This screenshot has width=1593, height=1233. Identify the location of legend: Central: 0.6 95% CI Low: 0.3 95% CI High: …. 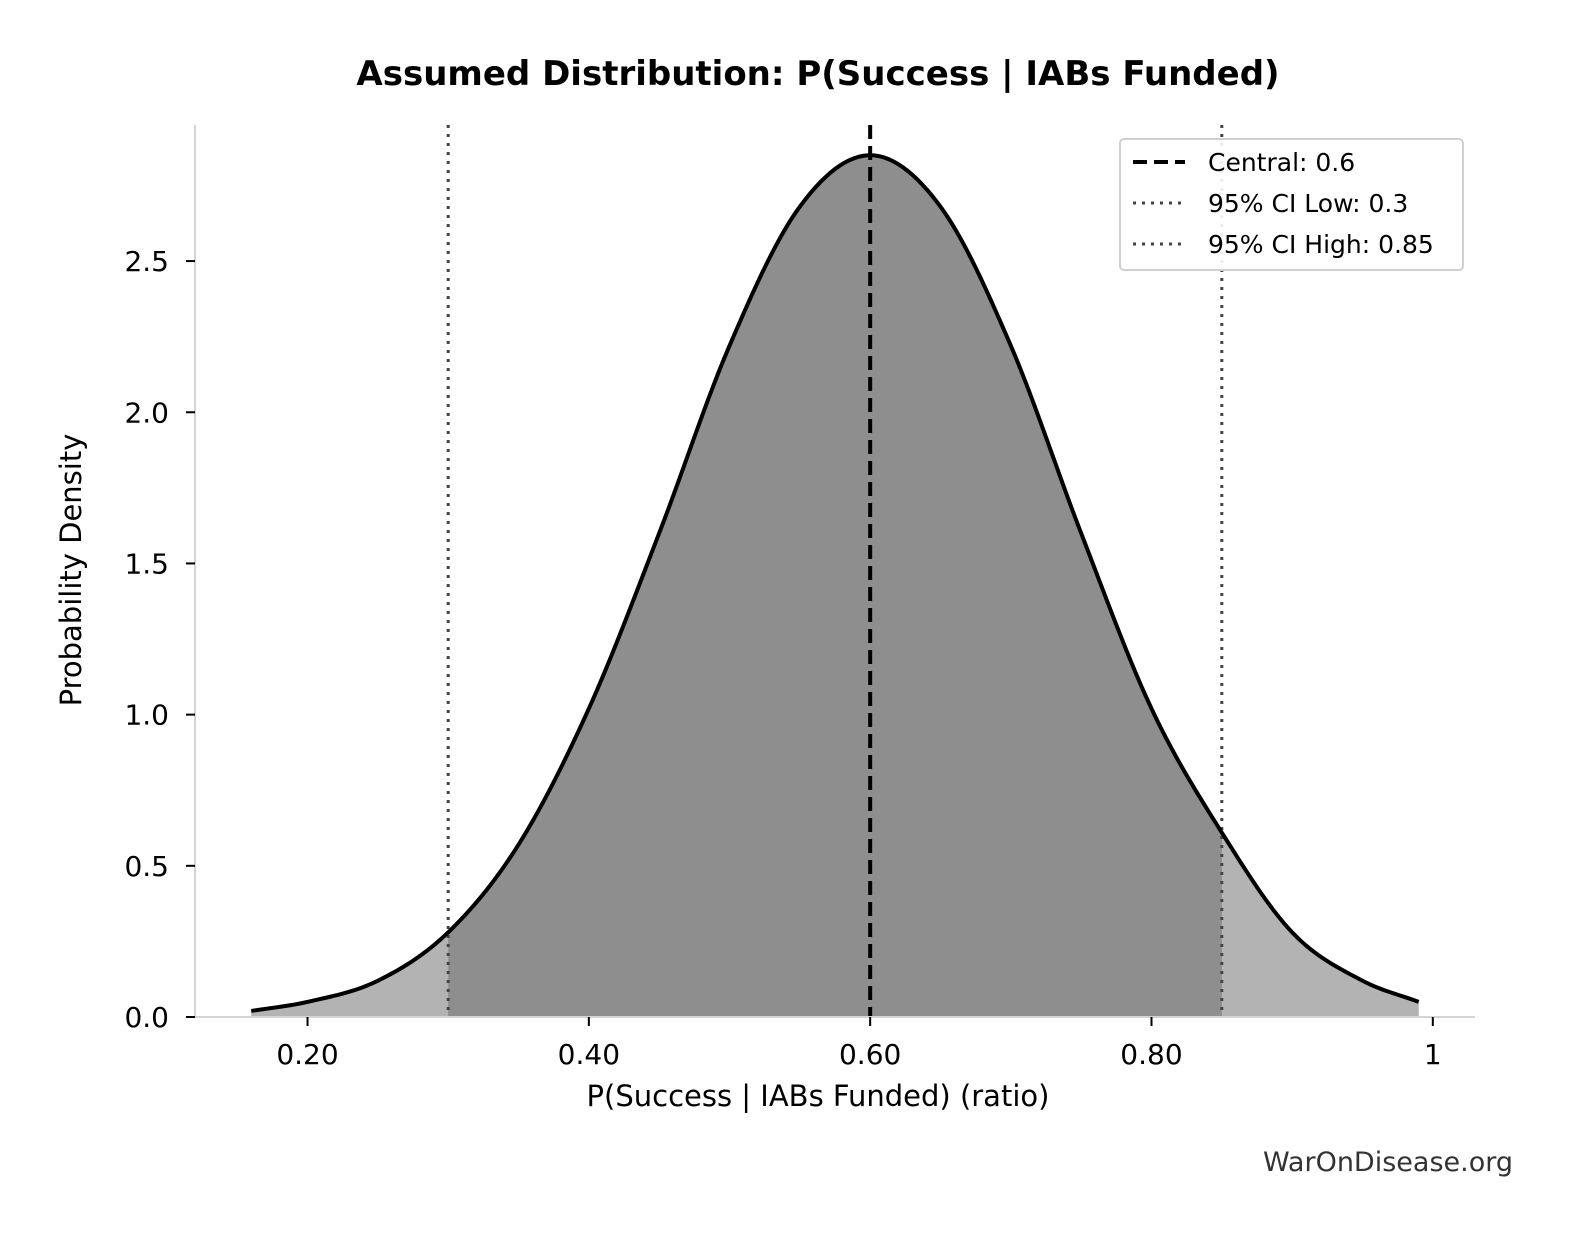
(1291, 204).